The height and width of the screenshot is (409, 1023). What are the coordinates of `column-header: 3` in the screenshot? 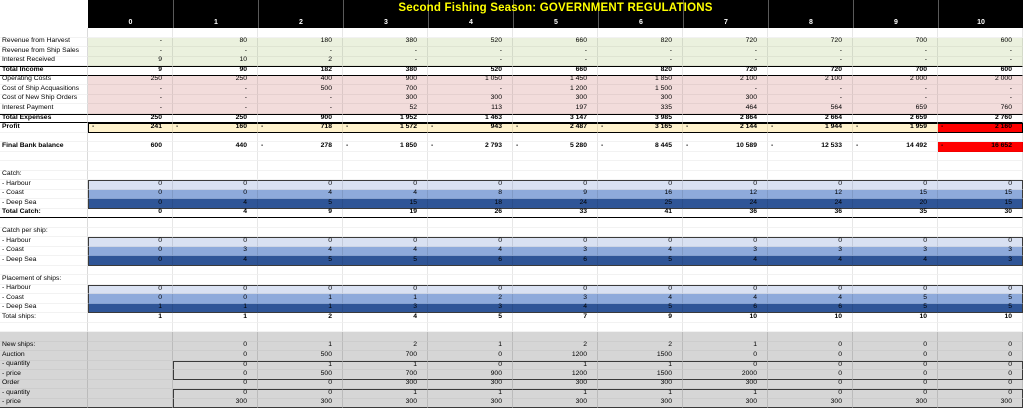 It's located at (385, 14).